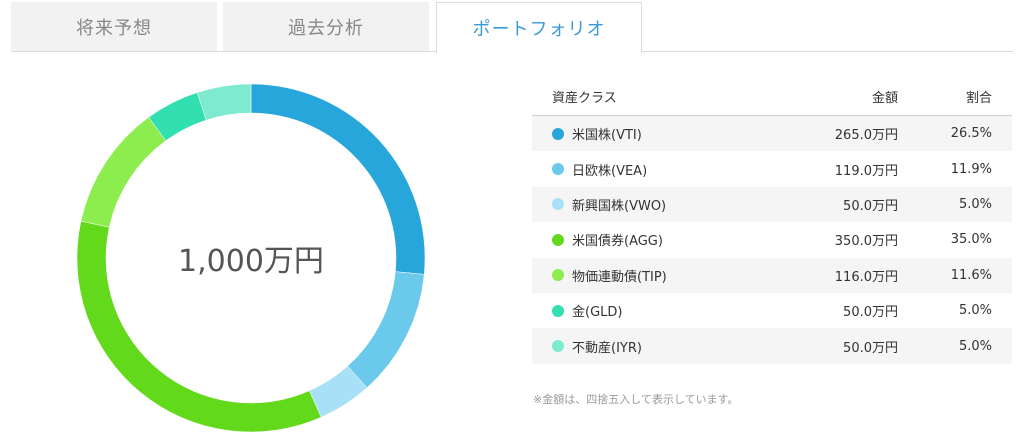 The width and height of the screenshot is (1024, 438). I want to click on header-asset-class: 資産クラス, so click(584, 98).